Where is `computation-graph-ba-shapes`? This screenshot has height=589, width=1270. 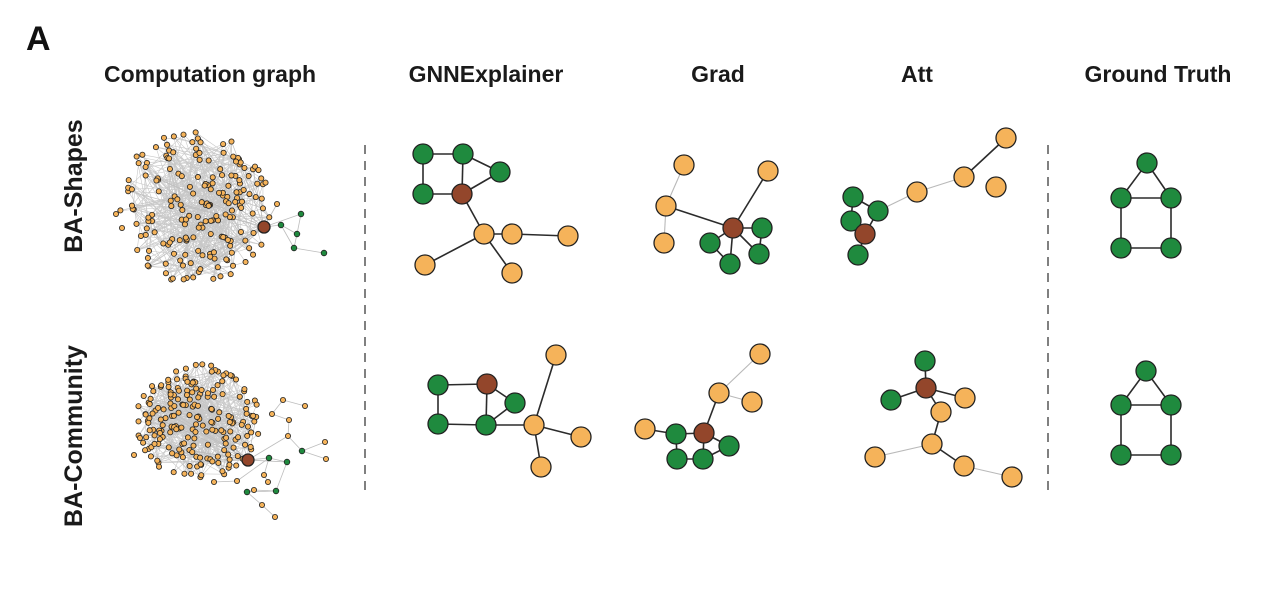 computation-graph-ba-shapes is located at coordinates (220, 206).